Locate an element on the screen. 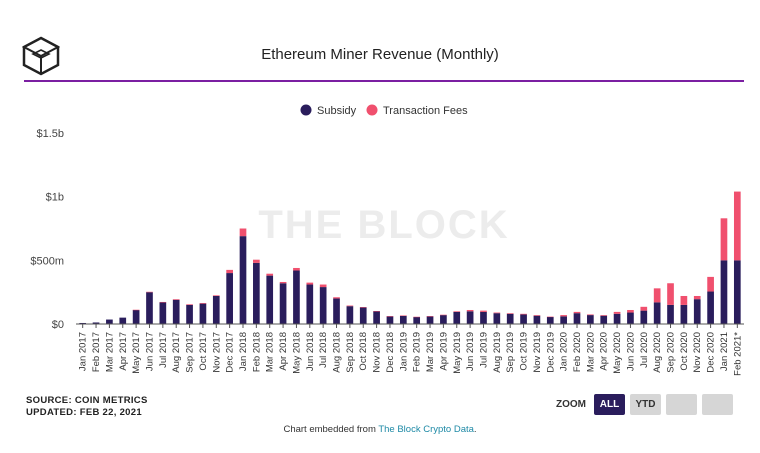 This screenshot has height=453, width=760. legend-fees-label: Transaction Fees is located at coordinates (425, 111).